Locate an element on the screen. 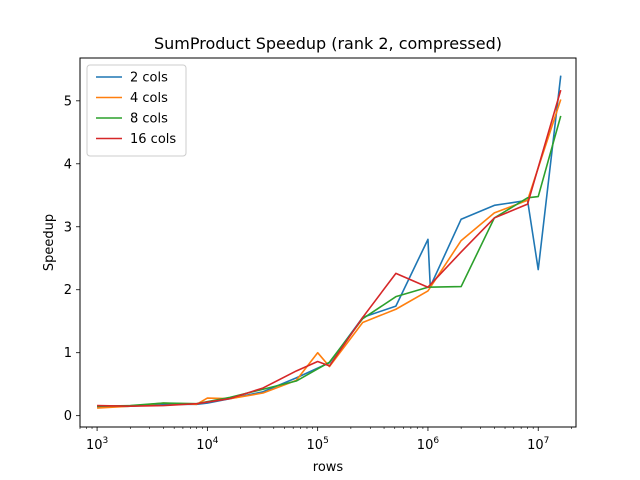 The image size is (640, 480). y-tick-label: 5 is located at coordinates (68, 101).